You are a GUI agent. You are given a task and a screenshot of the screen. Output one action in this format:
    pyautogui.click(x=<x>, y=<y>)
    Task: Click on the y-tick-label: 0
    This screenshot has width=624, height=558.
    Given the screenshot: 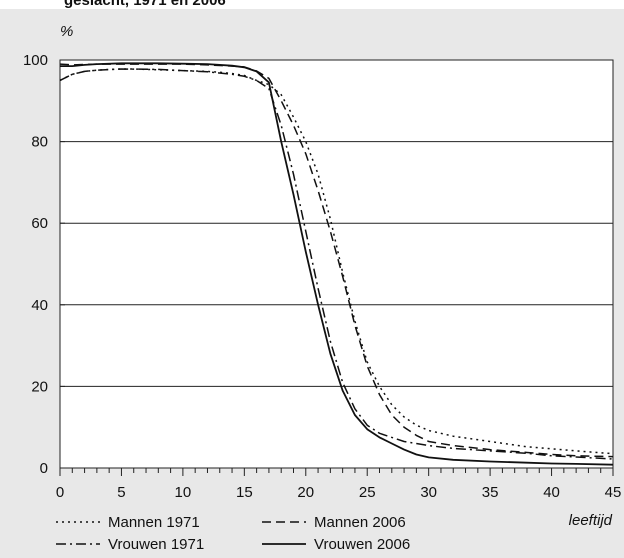 What is the action you would take?
    pyautogui.click(x=44, y=468)
    